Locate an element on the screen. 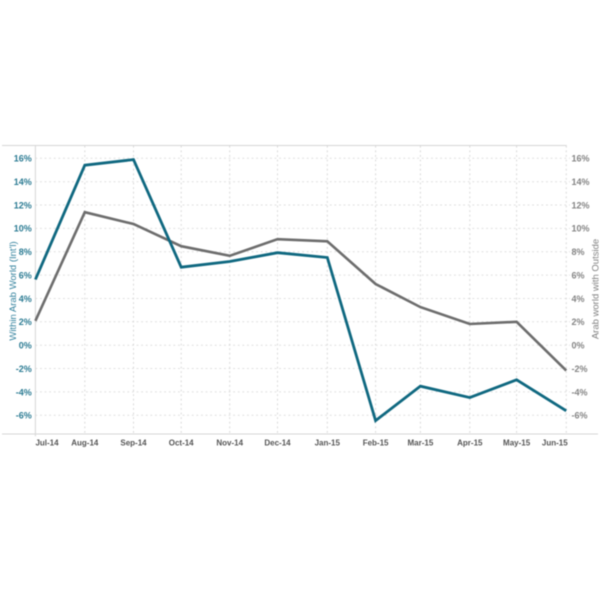 The image size is (600, 600). svg-text: Arab world with Outside is located at coordinates (595, 289).